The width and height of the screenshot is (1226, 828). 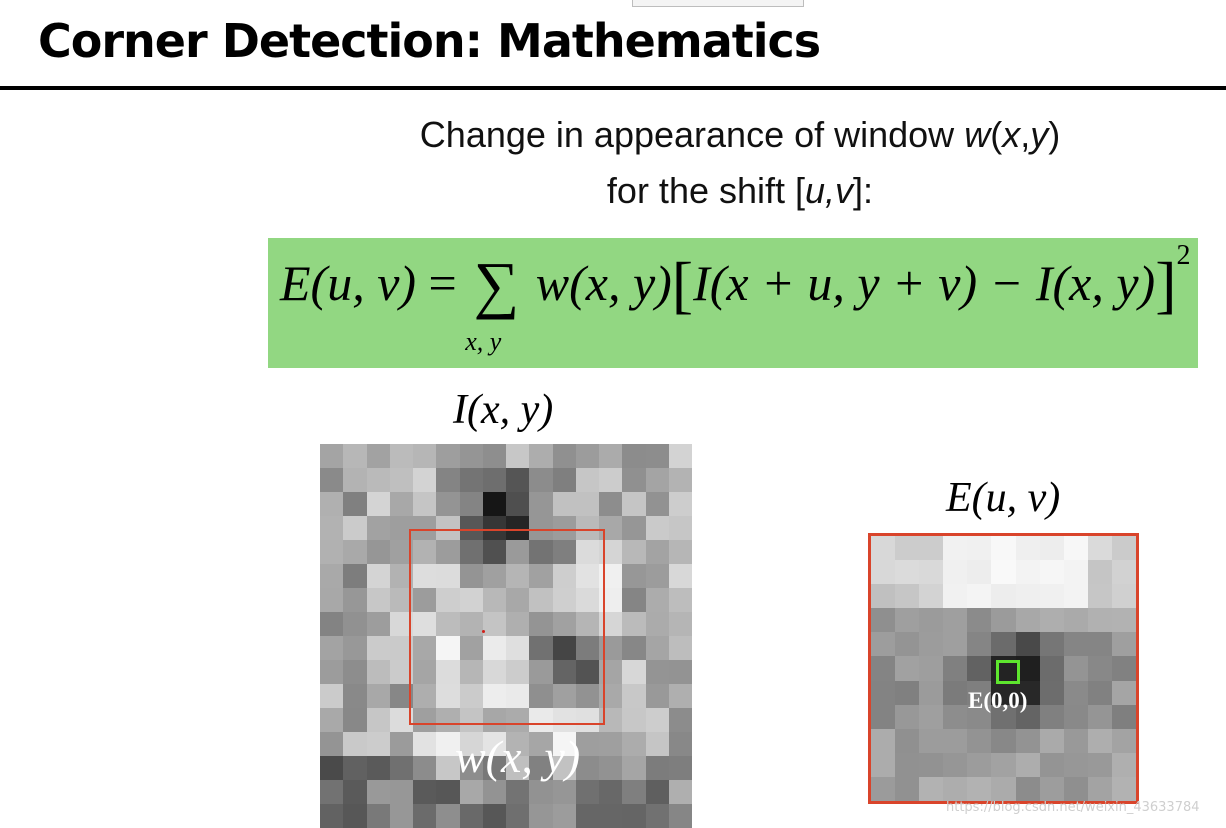 I want to click on error-label-args: (u, v), so click(x=1016, y=498).